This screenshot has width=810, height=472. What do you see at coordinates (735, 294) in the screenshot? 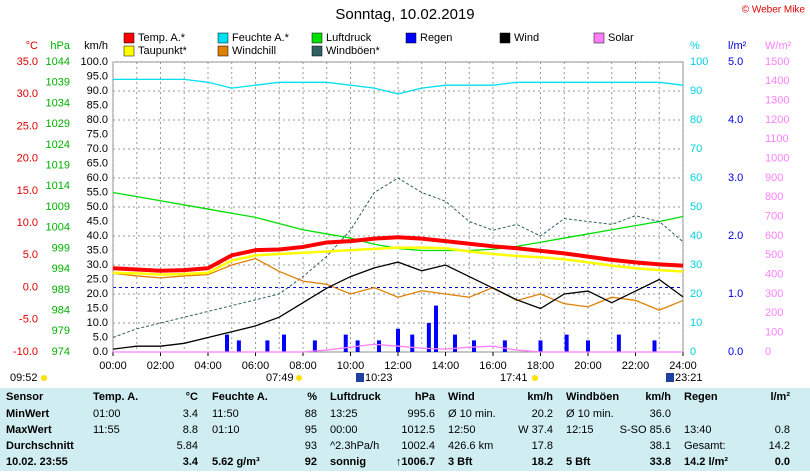
I see `y-tick-label: 1.0` at bounding box center [735, 294].